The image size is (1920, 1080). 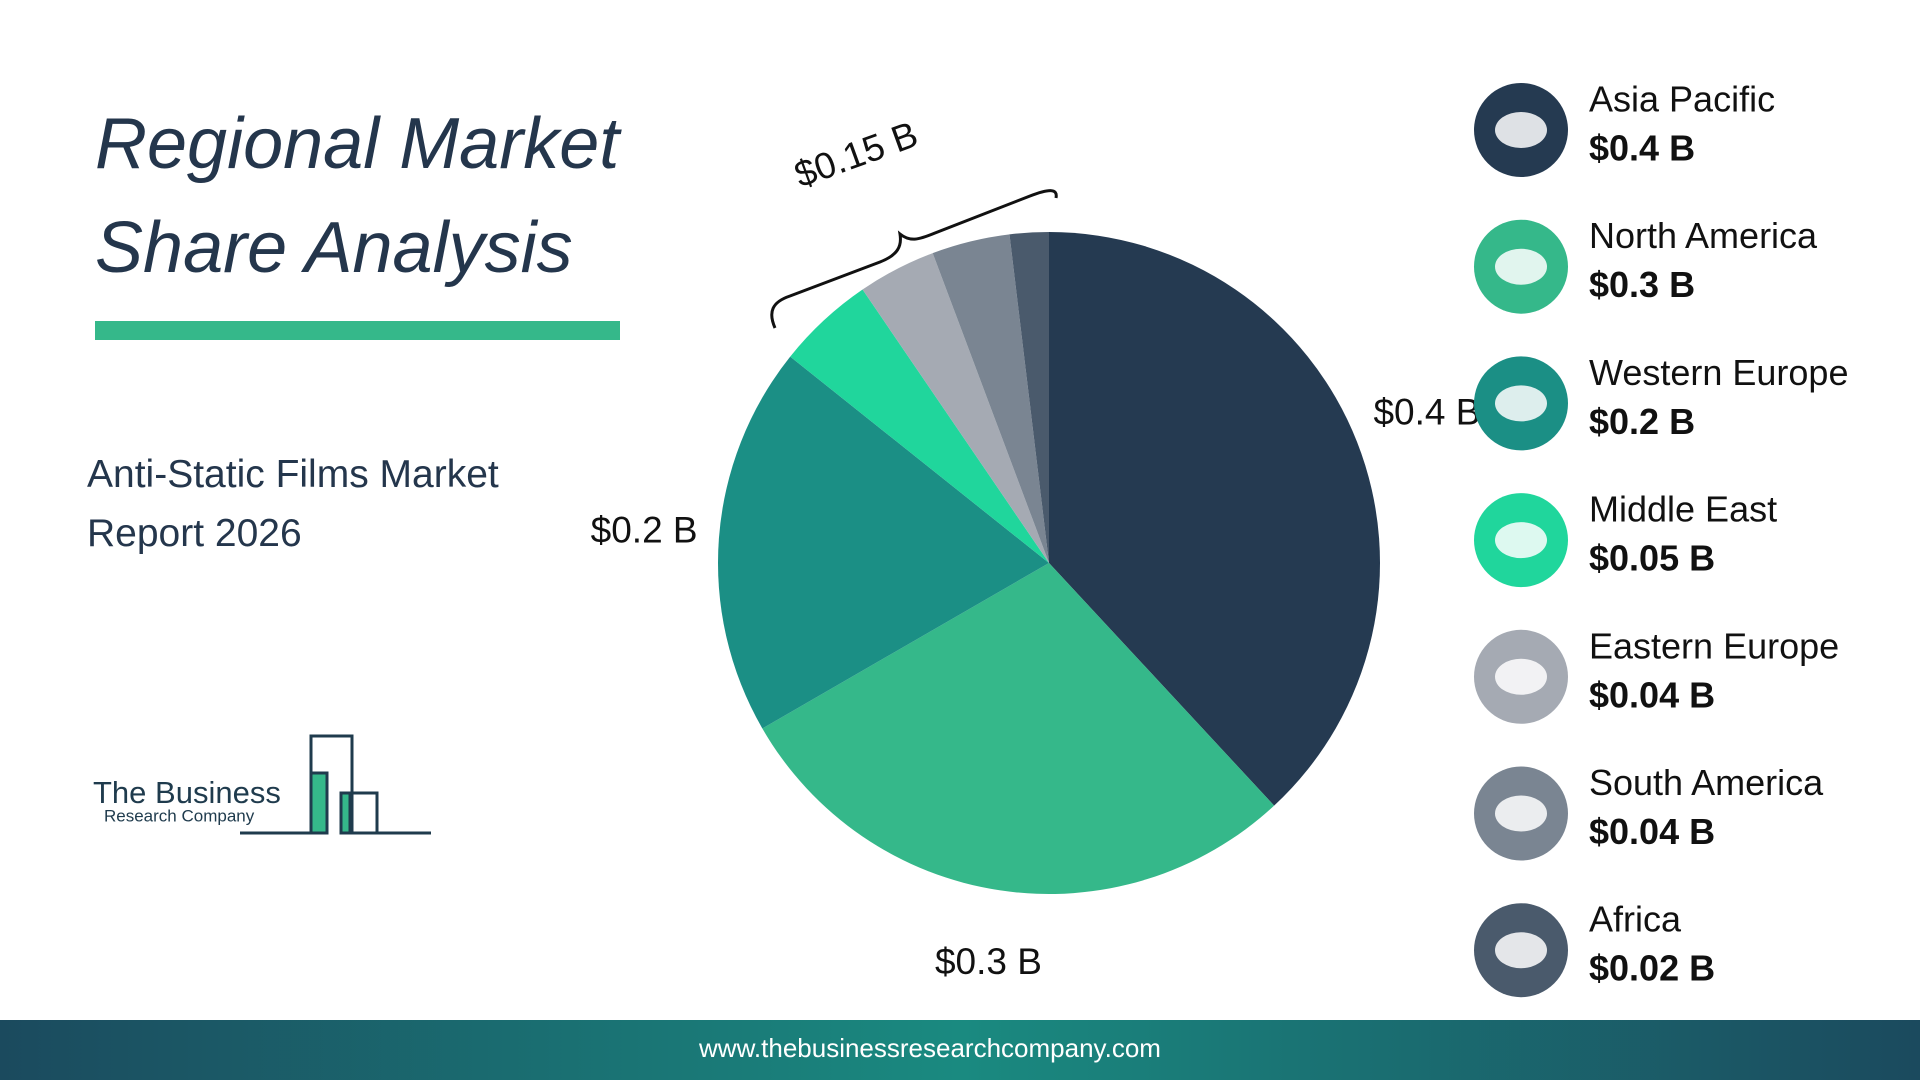 I want to click on legend-label: South America, so click(x=1706, y=782).